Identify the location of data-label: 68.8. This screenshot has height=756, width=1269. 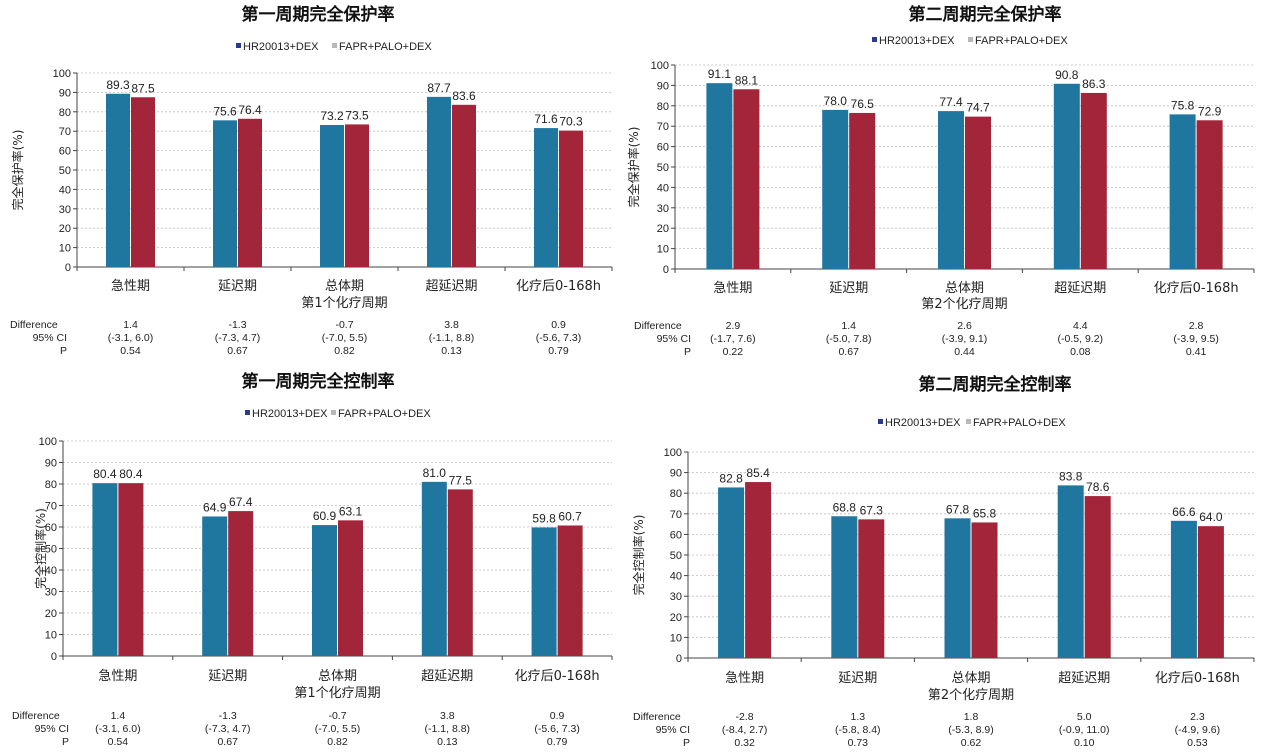
(845, 507).